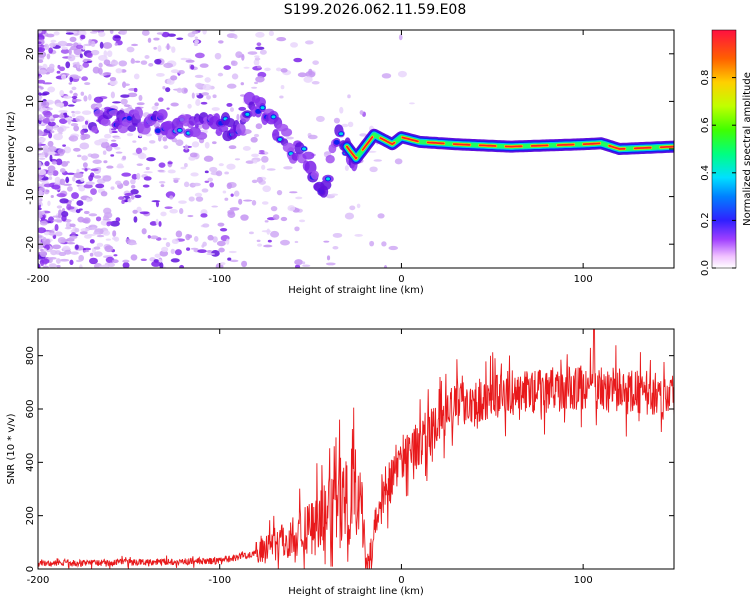  What do you see at coordinates (11, 149) in the screenshot?
I see `spectrogram-ylabel: Frequency (Hz)` at bounding box center [11, 149].